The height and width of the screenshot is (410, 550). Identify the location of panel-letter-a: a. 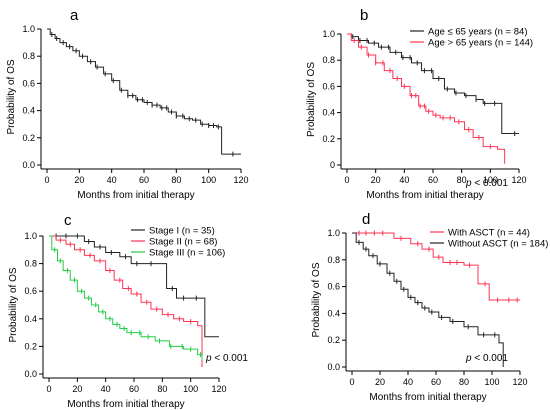
(74, 15).